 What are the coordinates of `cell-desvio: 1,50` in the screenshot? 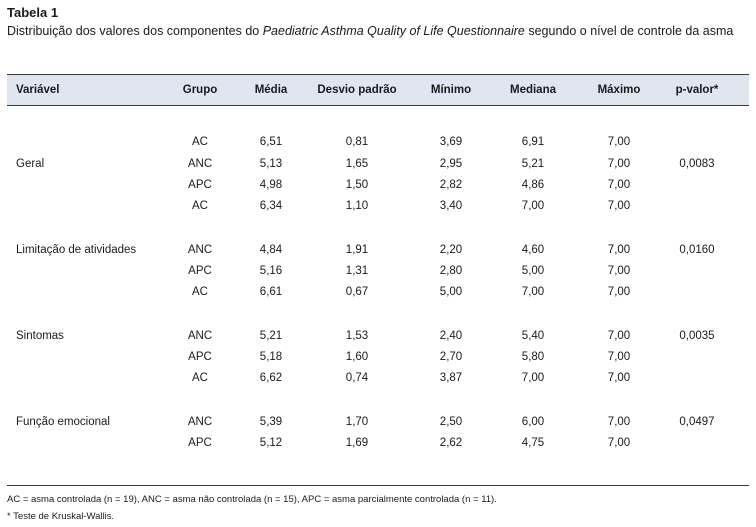 It's located at (357, 185).